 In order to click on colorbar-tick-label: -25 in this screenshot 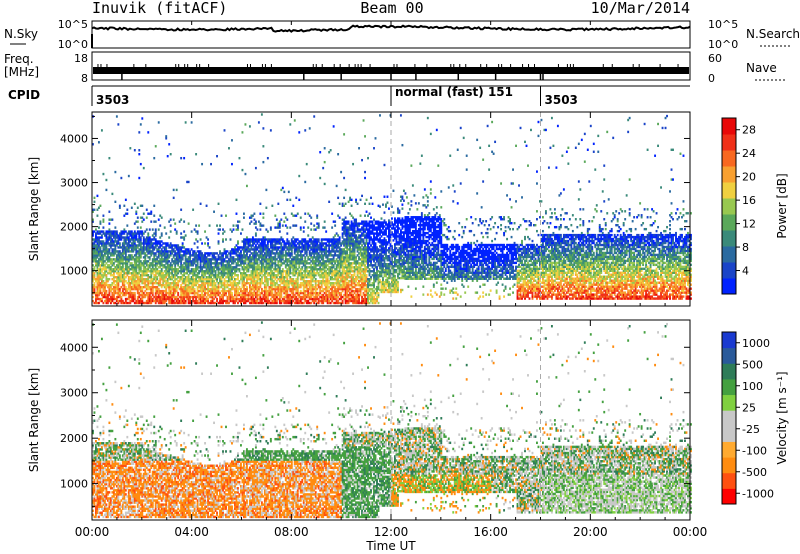, I will do `click(751, 429)`.